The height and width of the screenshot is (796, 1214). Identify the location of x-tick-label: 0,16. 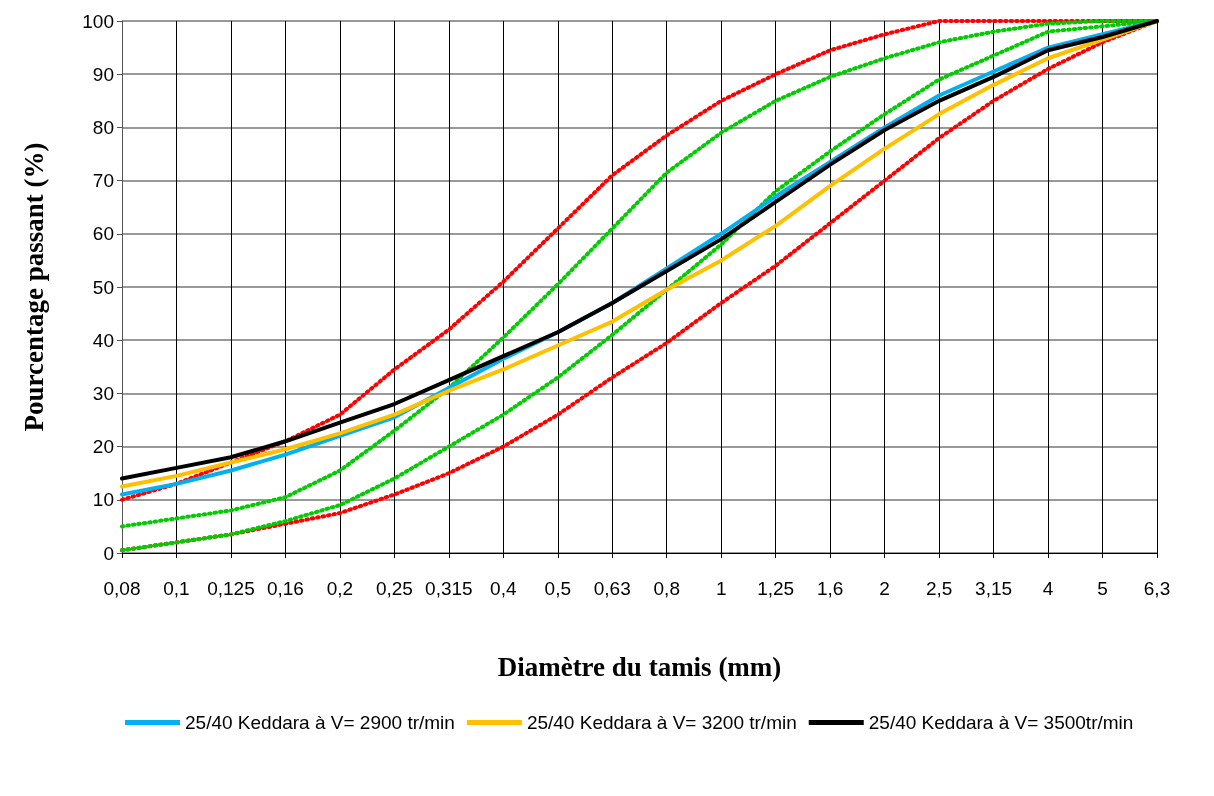
(285, 588).